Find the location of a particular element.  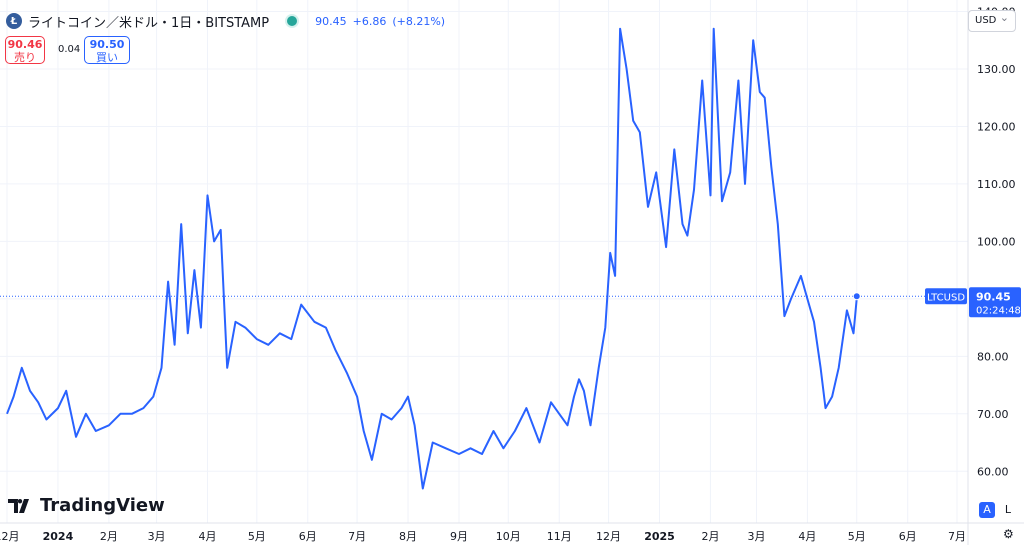

auto-scale-button: A is located at coordinates (987, 510).